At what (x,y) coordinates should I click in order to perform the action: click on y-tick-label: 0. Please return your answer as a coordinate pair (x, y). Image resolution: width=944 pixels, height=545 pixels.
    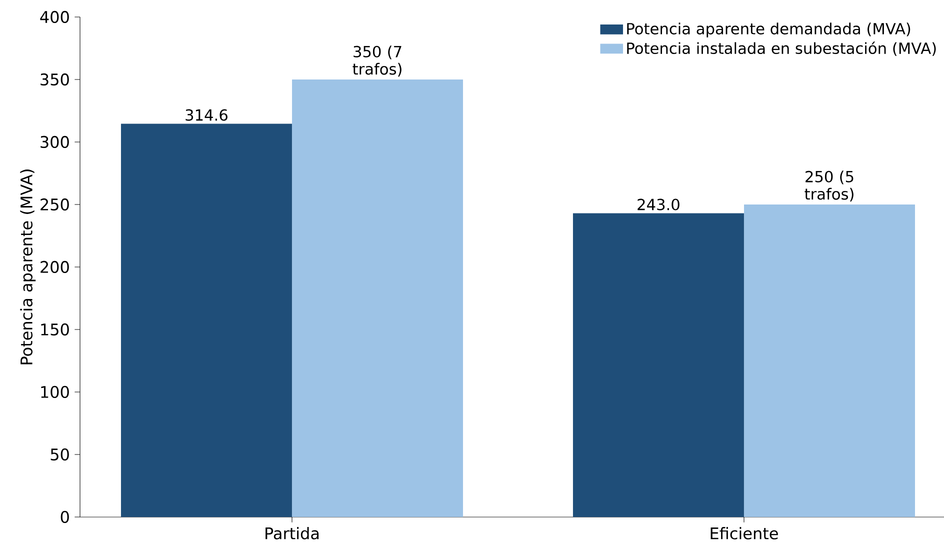
    Looking at the image, I should click on (64, 517).